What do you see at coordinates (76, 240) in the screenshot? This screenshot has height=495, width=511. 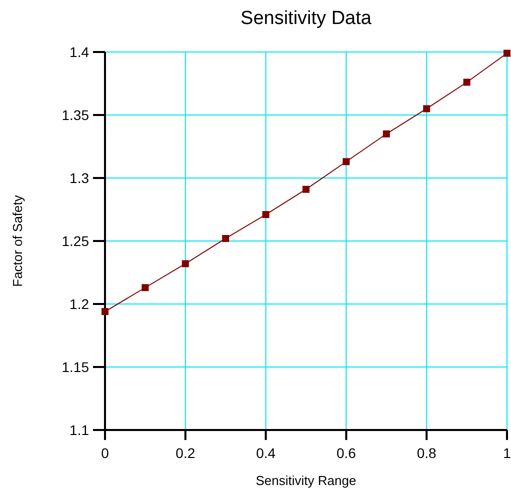 I see `y-tick-label: 1.25` at bounding box center [76, 240].